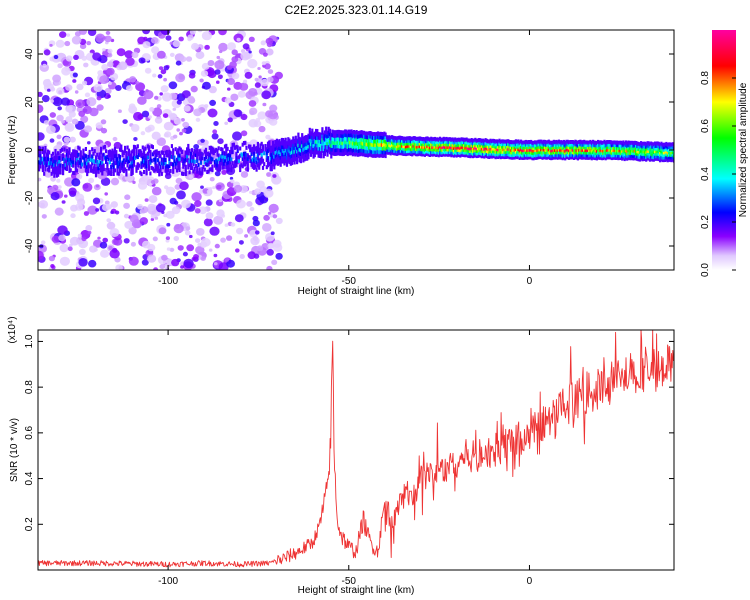 Image resolution: width=750 pixels, height=600 pixels. What do you see at coordinates (356, 291) in the screenshot?
I see `spectrogram-x-label: Height of straight line (km)` at bounding box center [356, 291].